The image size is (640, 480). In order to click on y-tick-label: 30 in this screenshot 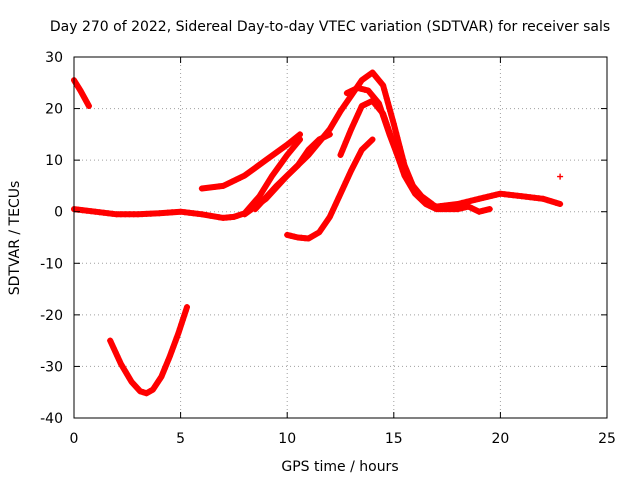, I will do `click(54, 58)`.